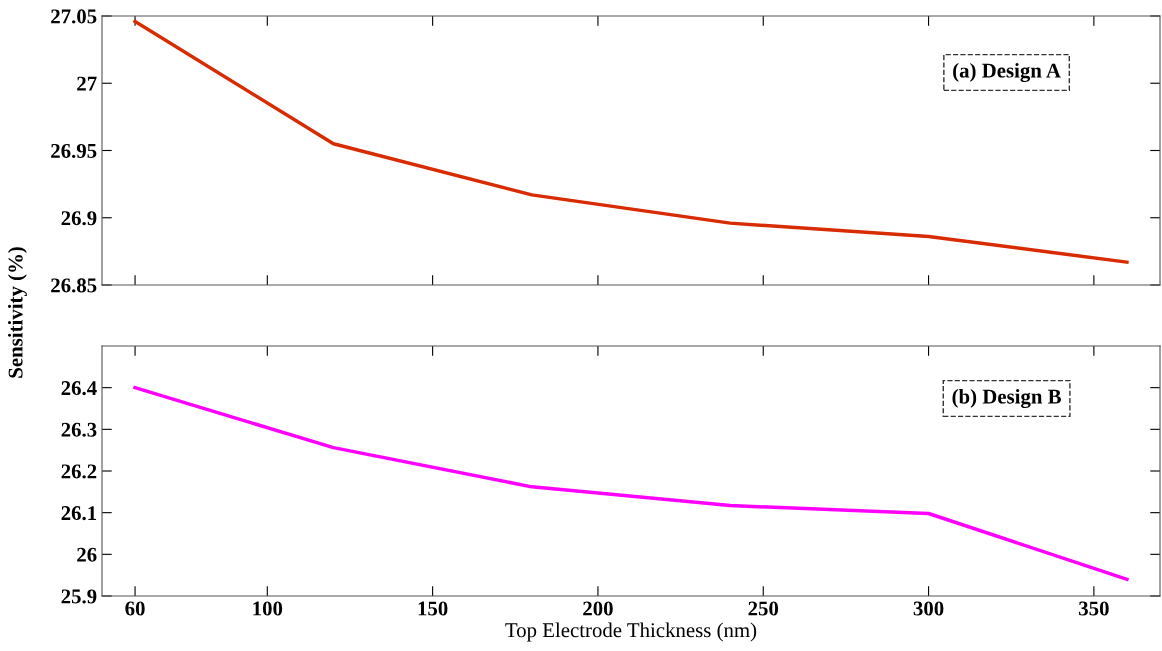  Describe the element at coordinates (1094, 608) in the screenshot. I see `x-tick-label: 350` at that location.